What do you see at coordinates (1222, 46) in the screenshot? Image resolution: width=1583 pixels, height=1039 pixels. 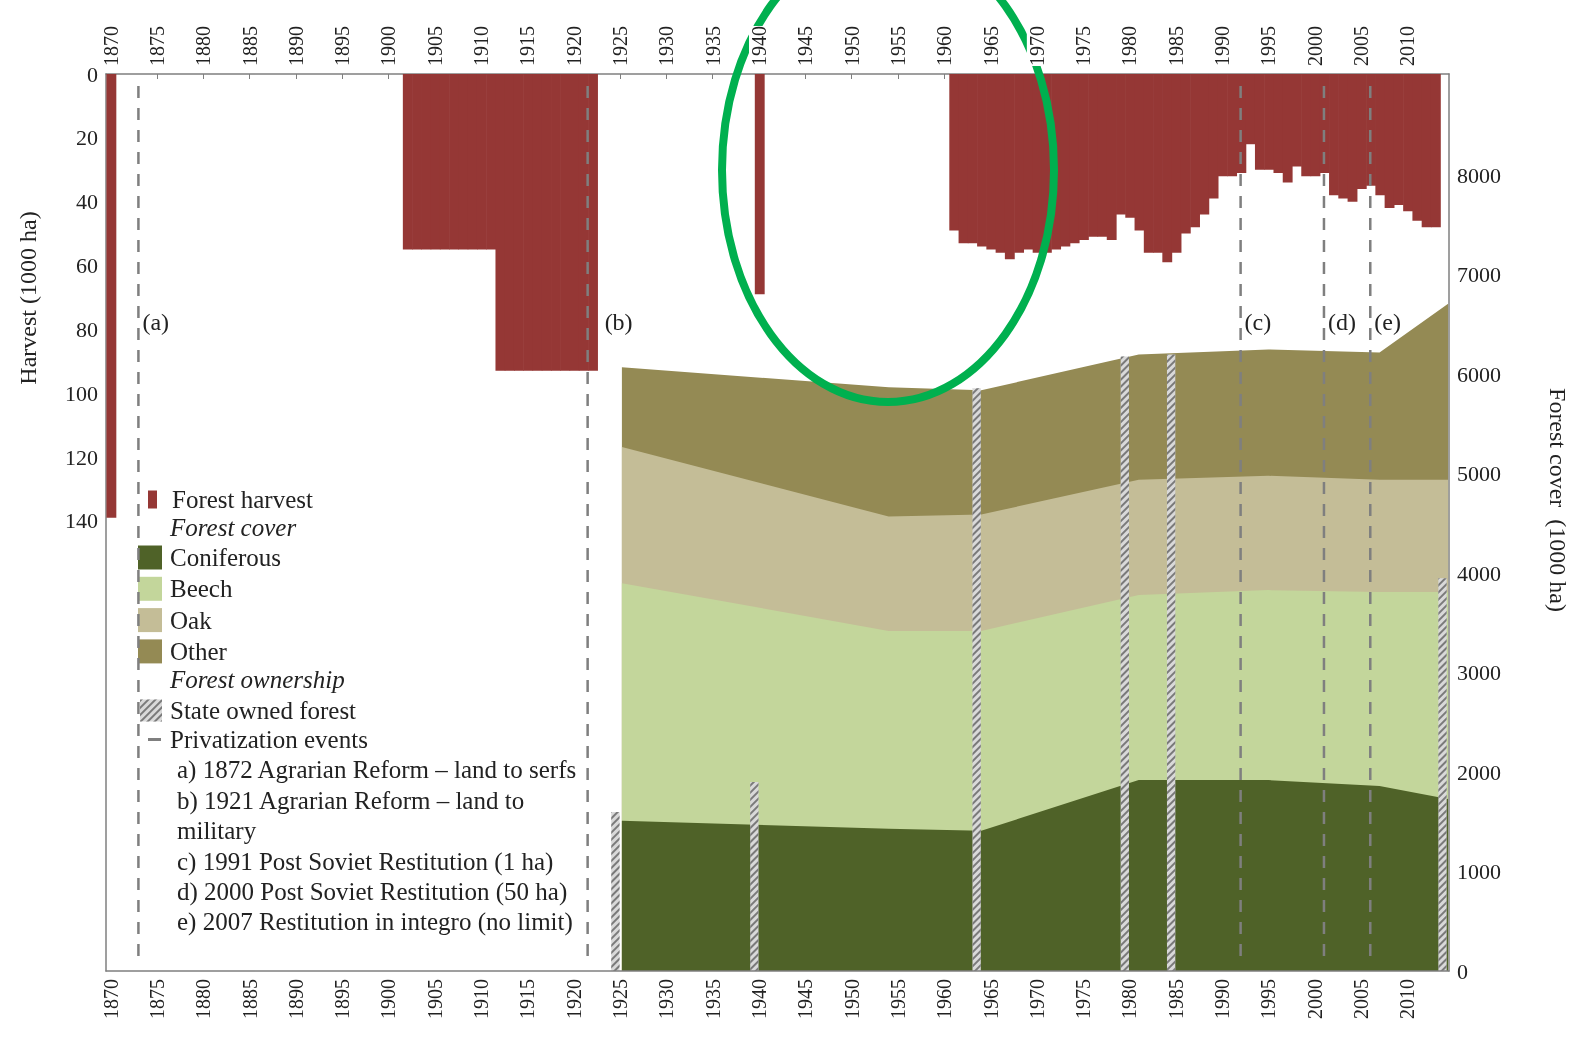 I see `x2-tick-label: 1990` at bounding box center [1222, 46].